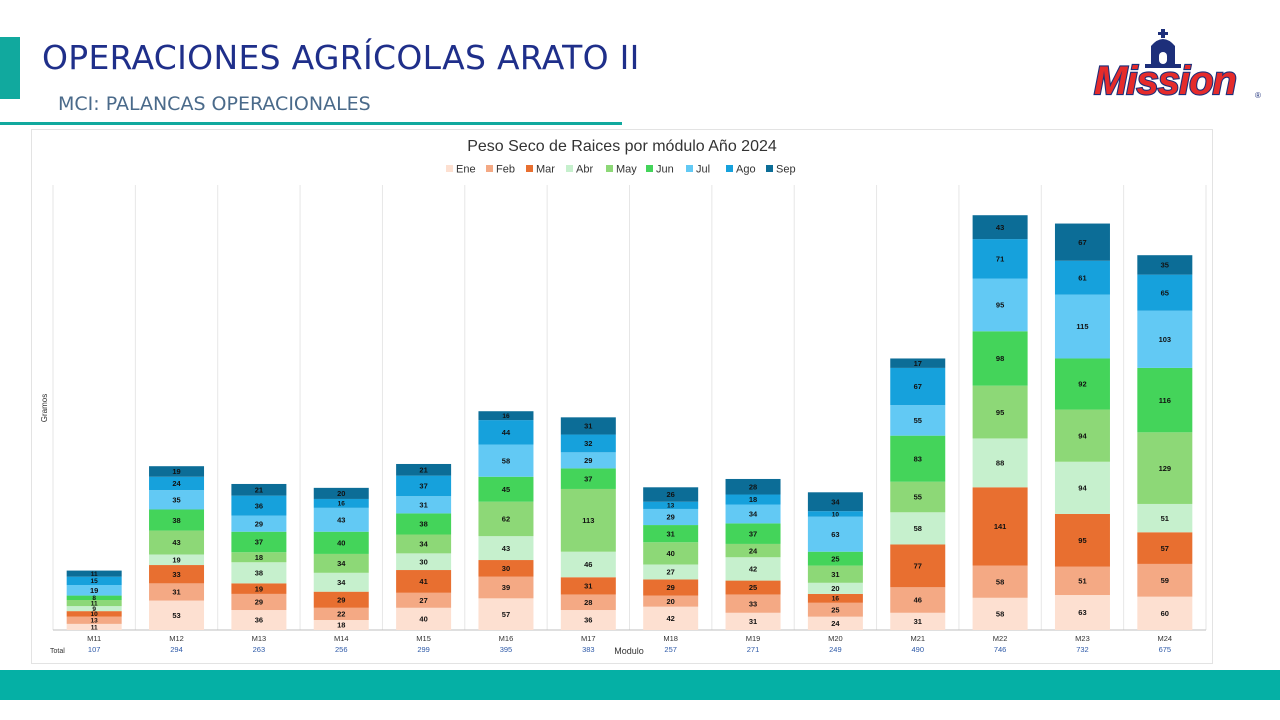 Image resolution: width=1280 pixels, height=720 pixels. Describe the element at coordinates (1165, 68) in the screenshot. I see `mission-logo: Mission ®` at that location.